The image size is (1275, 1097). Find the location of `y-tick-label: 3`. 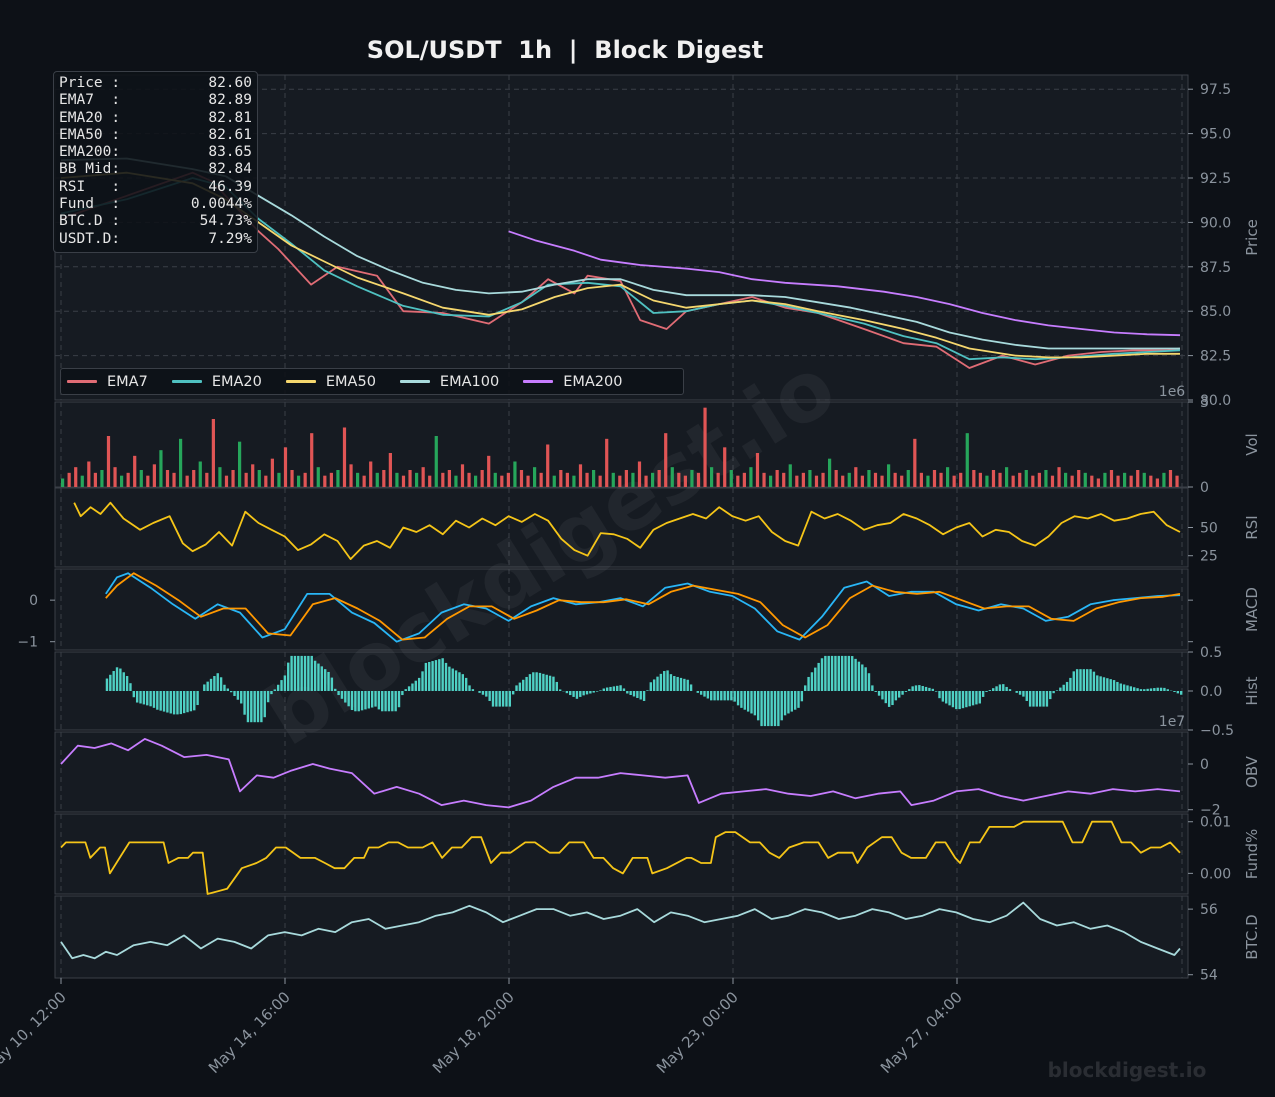

y-tick-label: 3 is located at coordinates (1204, 403).